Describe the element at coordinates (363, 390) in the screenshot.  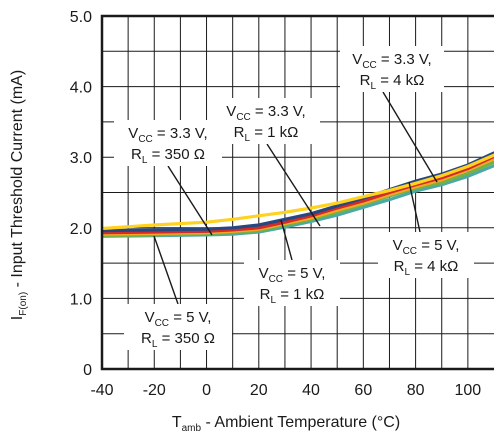
I see `x-tick-label: 60` at that location.